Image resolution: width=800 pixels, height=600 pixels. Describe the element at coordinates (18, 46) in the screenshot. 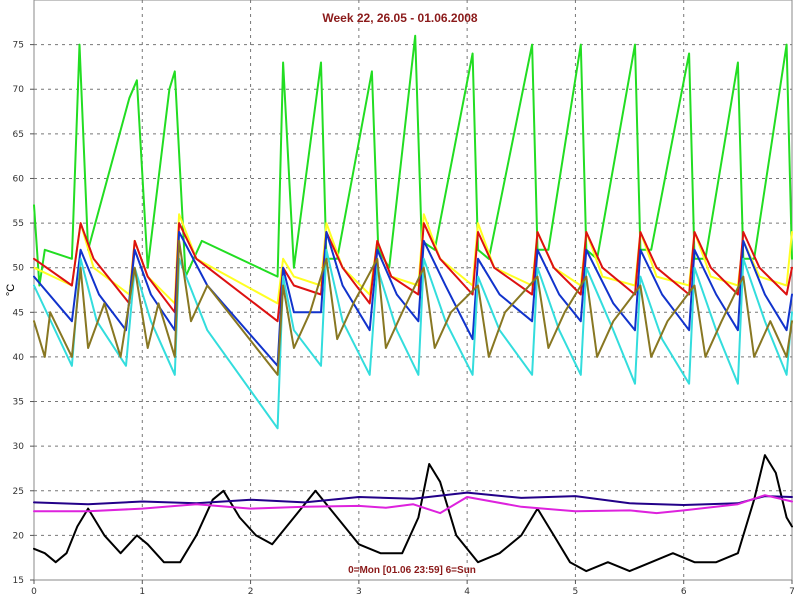

I see `y-tick-label: 75` at that location.